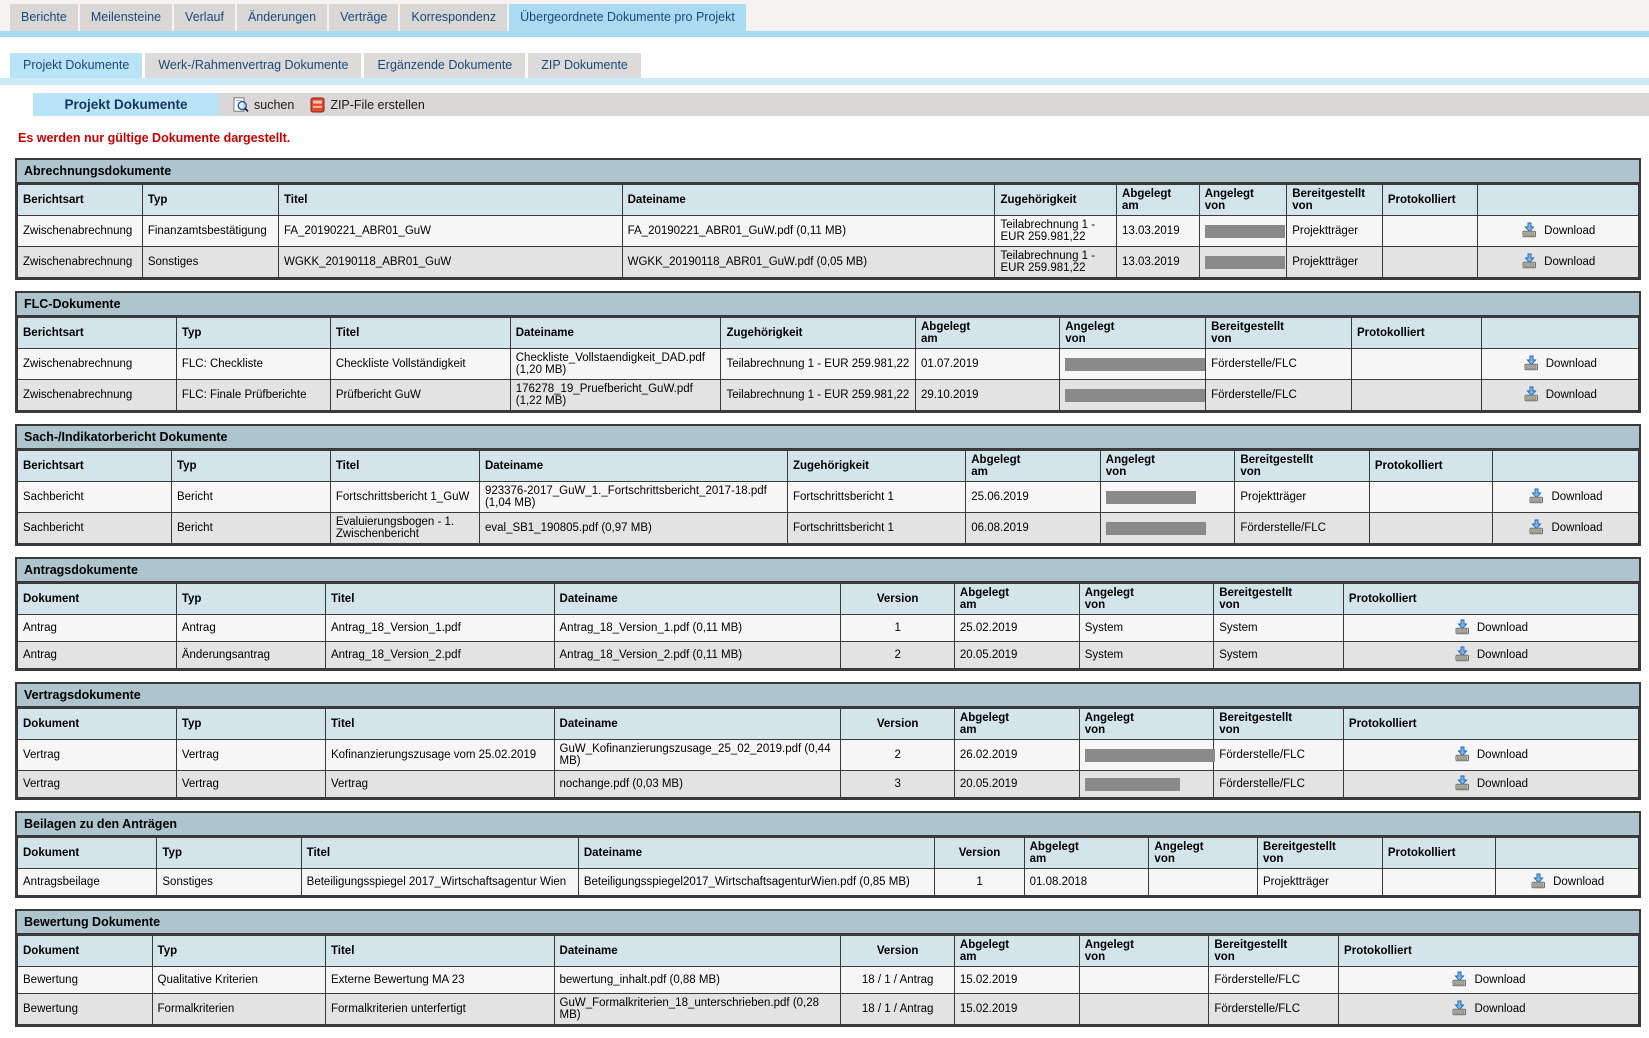 The image size is (1649, 1038). I want to click on table-cell: Sachbericht, so click(94, 497).